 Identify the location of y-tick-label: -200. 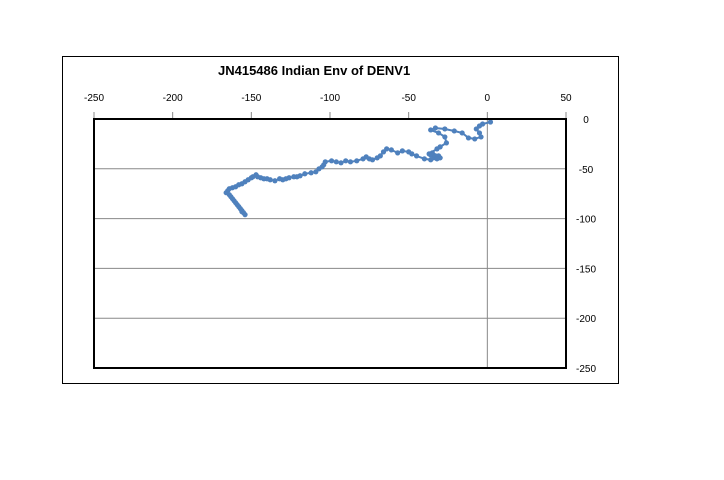
(586, 319).